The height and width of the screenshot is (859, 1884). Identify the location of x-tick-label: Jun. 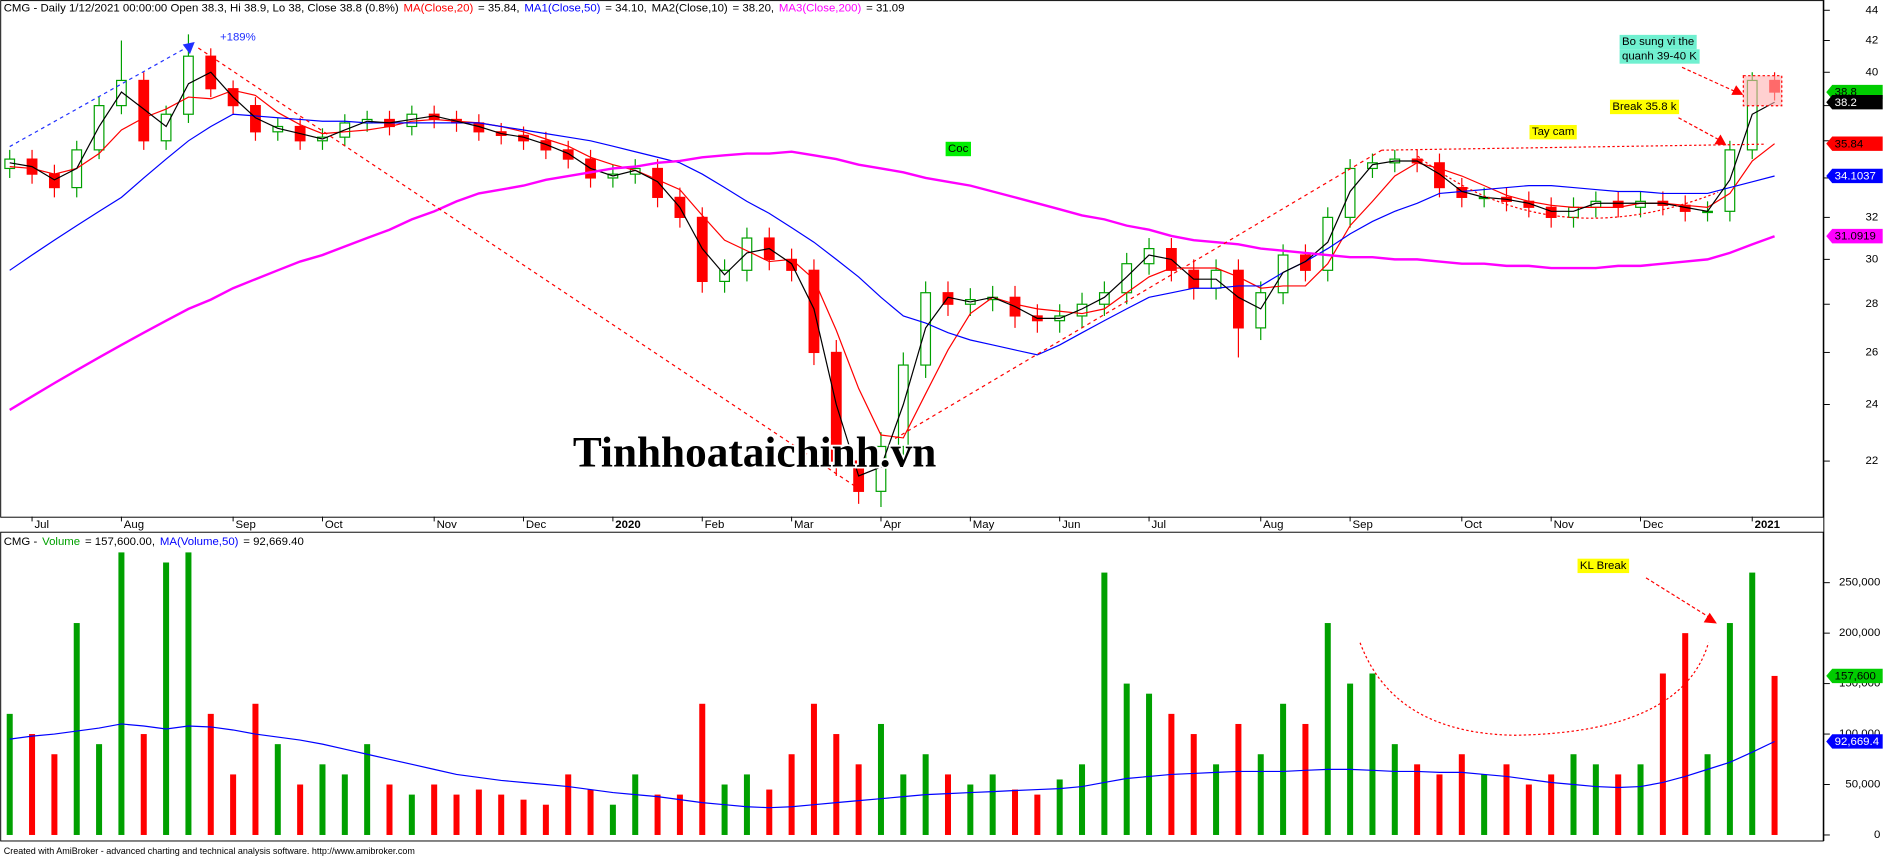
(1071, 525).